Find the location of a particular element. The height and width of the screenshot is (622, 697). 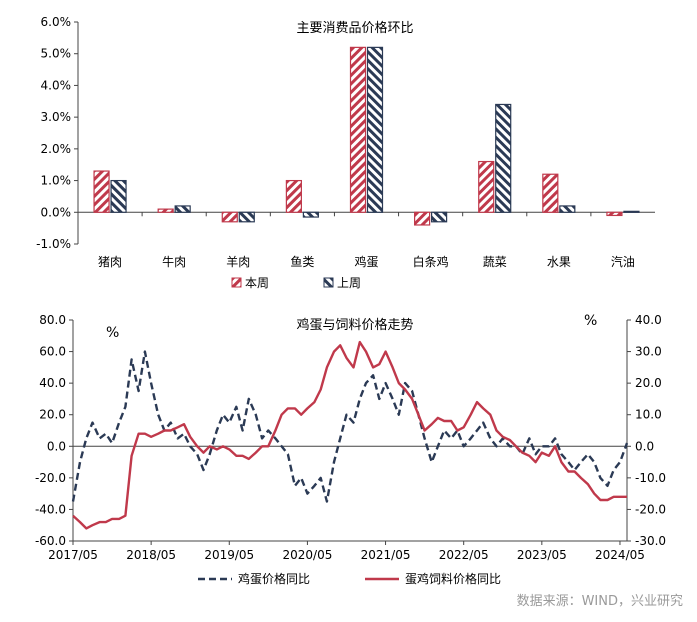

line-left-tick-label: 0.0 is located at coordinates (56, 446).